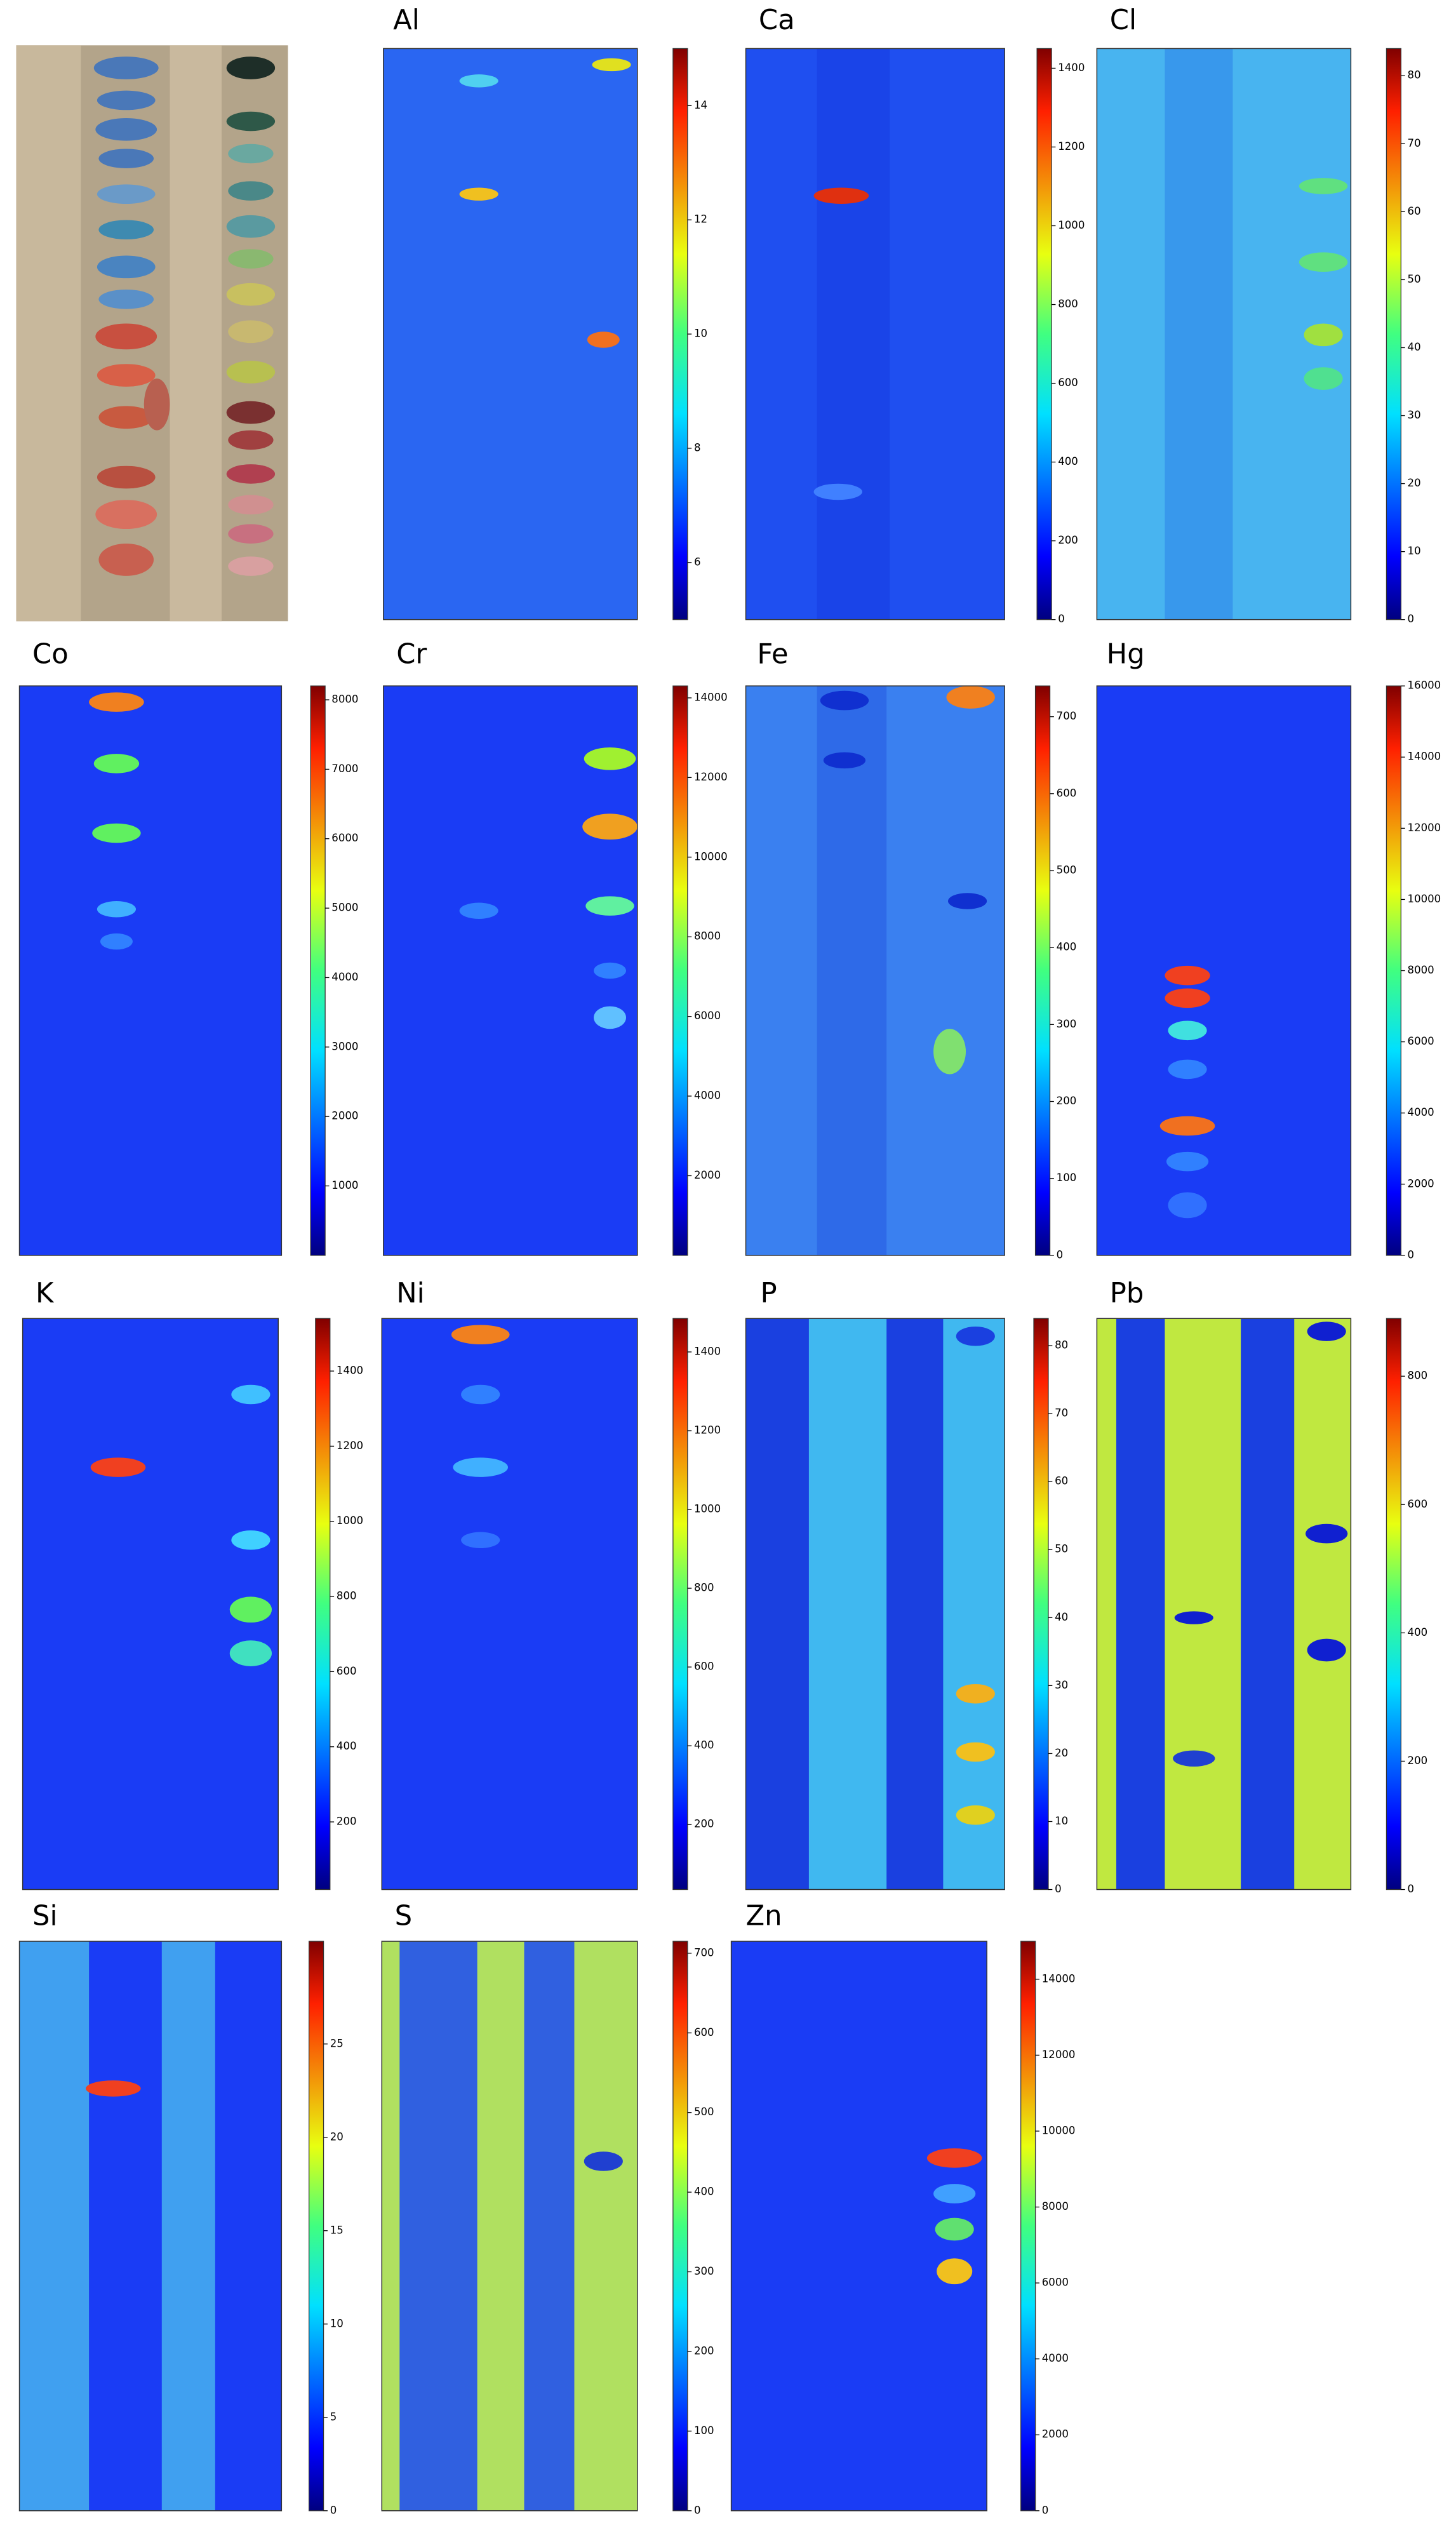 This screenshot has width=1456, height=2535. Describe the element at coordinates (1055, 2283) in the screenshot. I see `colorbar-tick-label: 6000` at that location.